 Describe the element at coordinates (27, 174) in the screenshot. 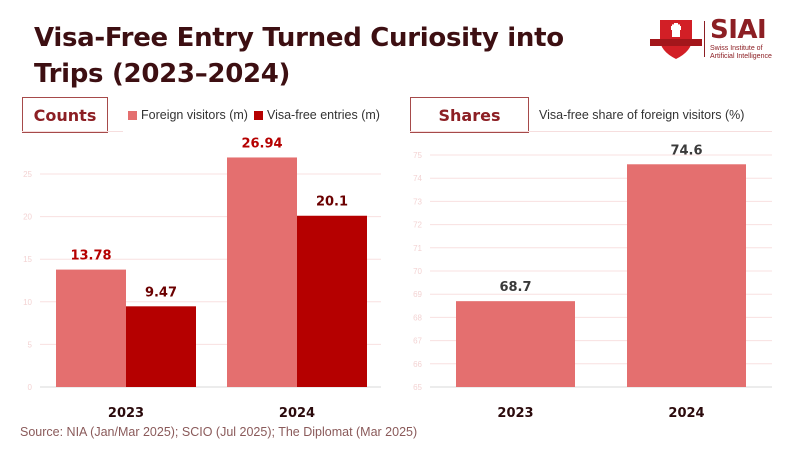

I see `counts-y-tick-label: 25` at that location.